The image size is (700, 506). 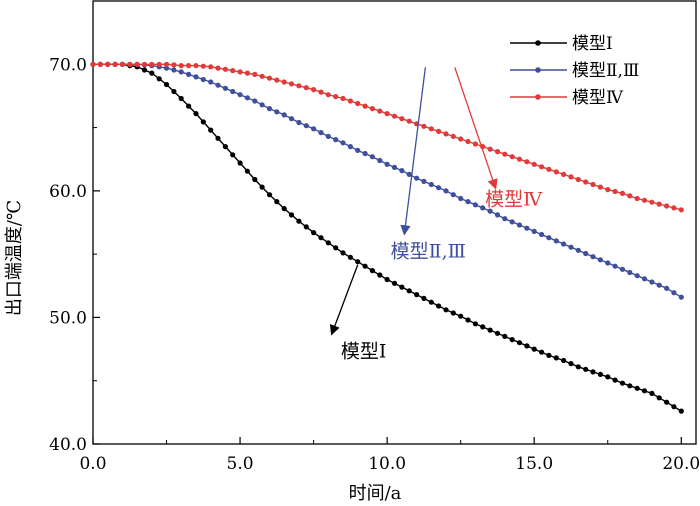 What do you see at coordinates (598, 98) in the screenshot?
I see `legend-label: 模型Ⅳ` at bounding box center [598, 98].